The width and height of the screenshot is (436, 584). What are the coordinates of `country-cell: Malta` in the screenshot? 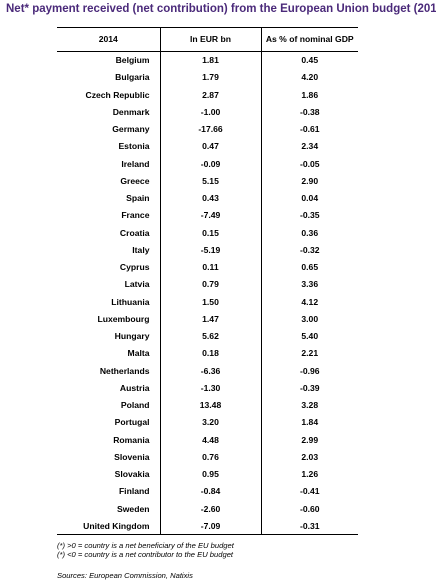 It's located at (138, 353).